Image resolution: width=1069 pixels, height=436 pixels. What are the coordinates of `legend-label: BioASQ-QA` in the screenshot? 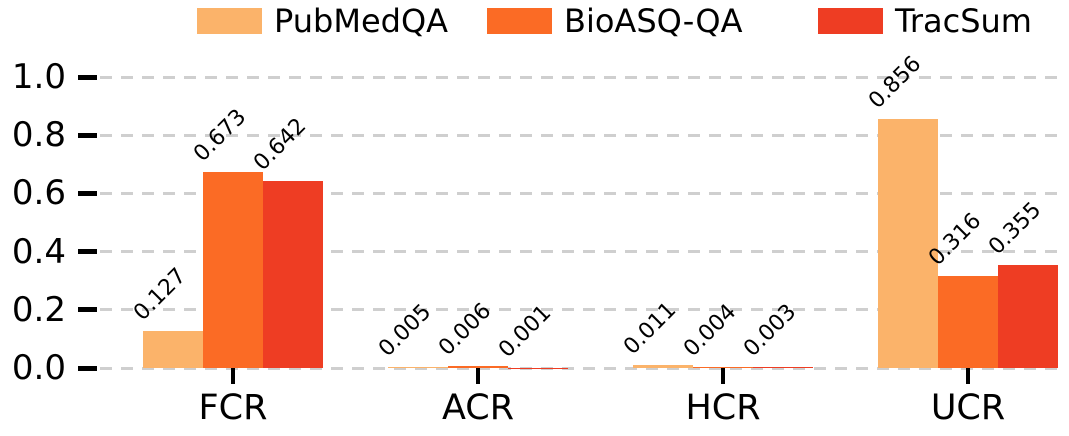 It's located at (653, 21).